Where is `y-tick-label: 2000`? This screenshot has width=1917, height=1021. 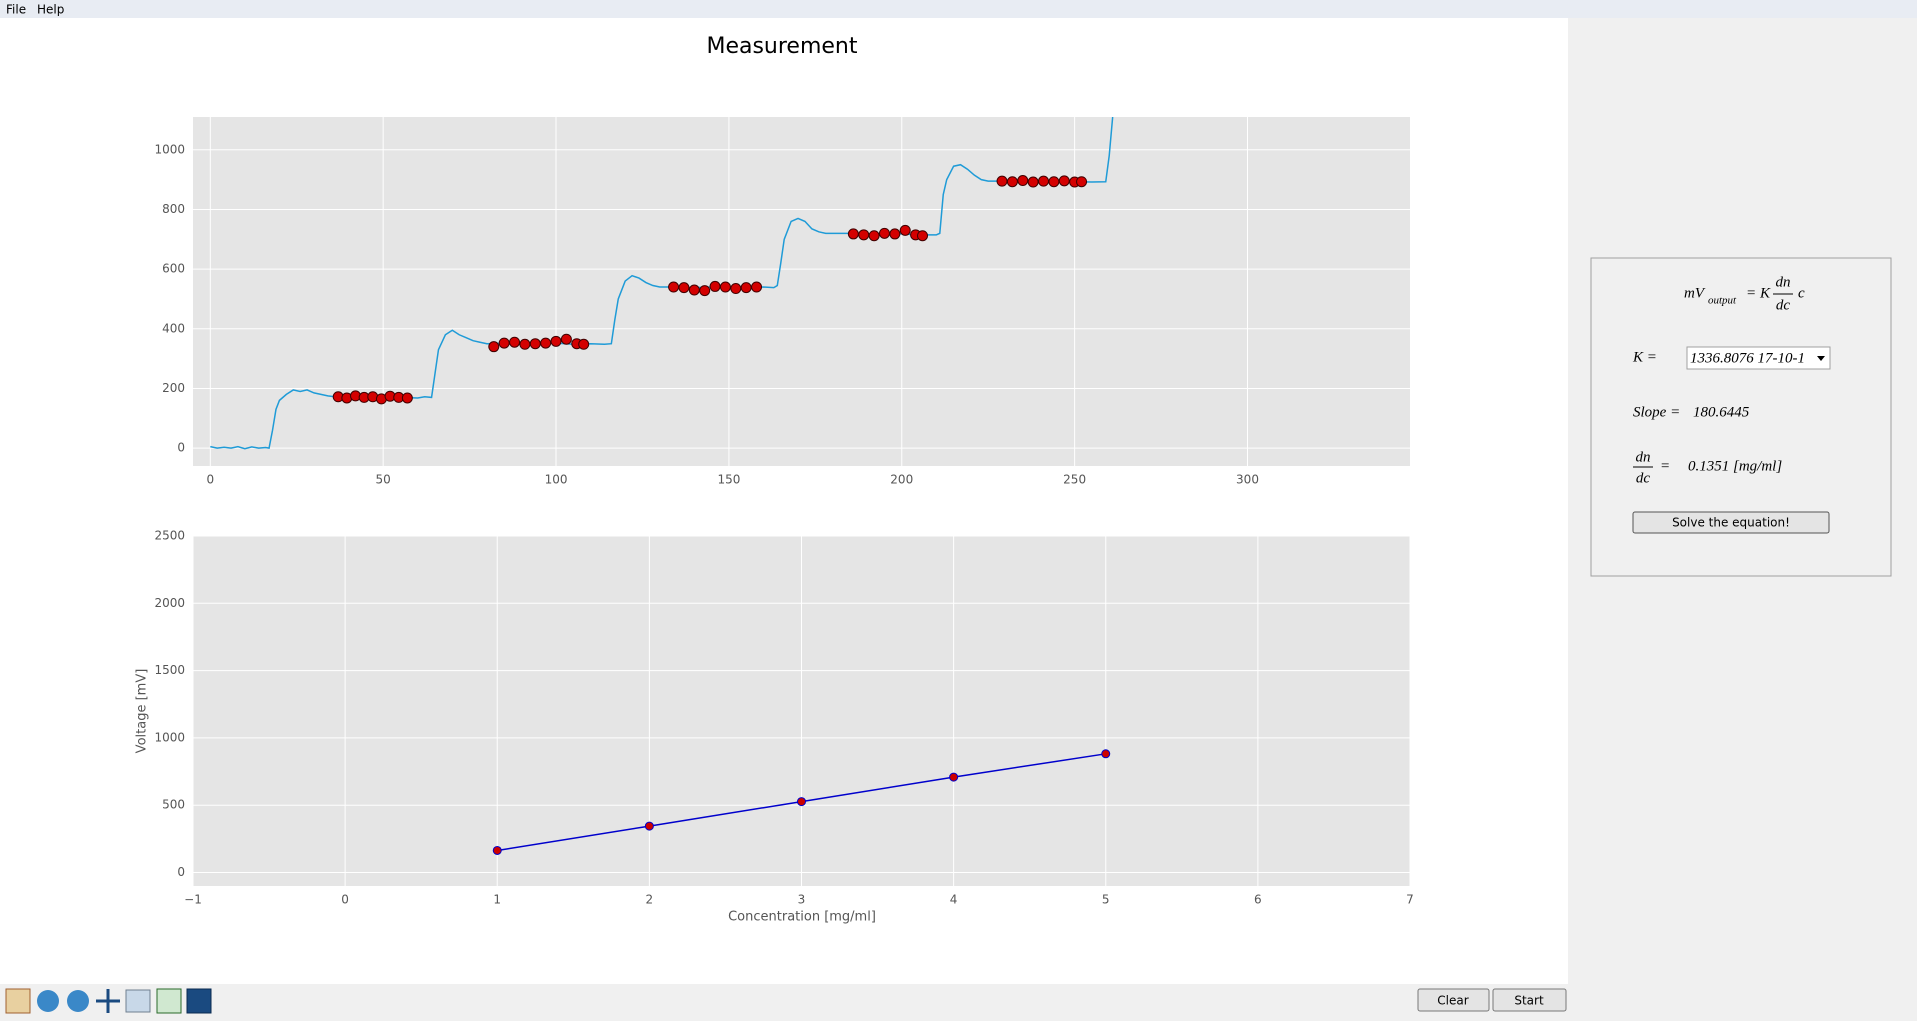
y-tick-label: 2000 is located at coordinates (169, 603).